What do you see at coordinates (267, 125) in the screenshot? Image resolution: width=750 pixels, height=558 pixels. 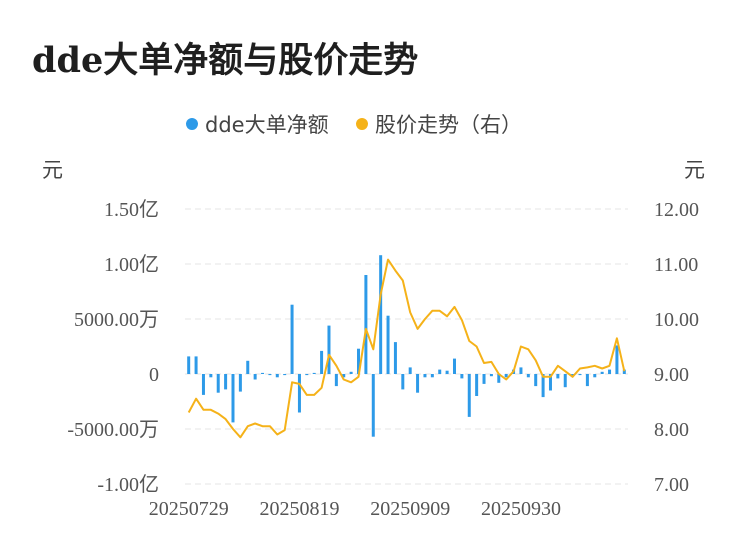 I see `legend-label-dde: dde大单净额` at bounding box center [267, 125].